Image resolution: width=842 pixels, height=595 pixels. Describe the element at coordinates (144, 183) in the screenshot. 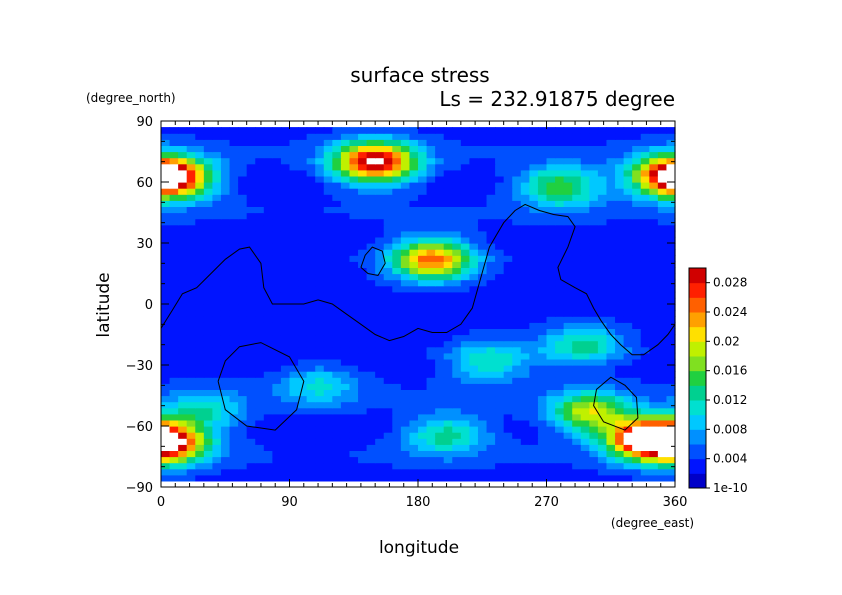

I see `y-tick-label: 60` at that location.